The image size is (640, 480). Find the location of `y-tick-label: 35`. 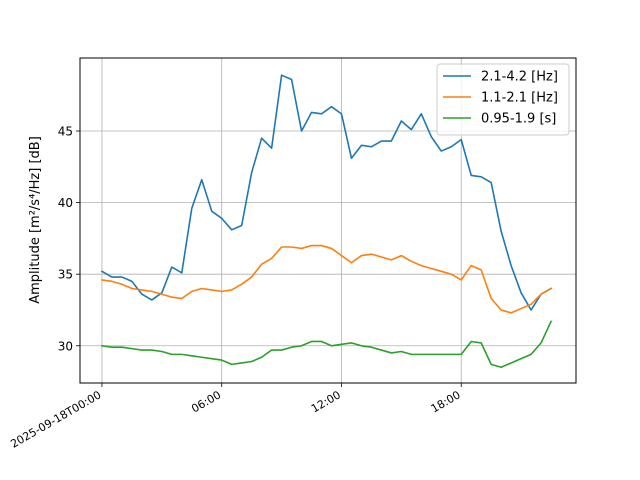

y-tick-label: 35 is located at coordinates (65, 275).